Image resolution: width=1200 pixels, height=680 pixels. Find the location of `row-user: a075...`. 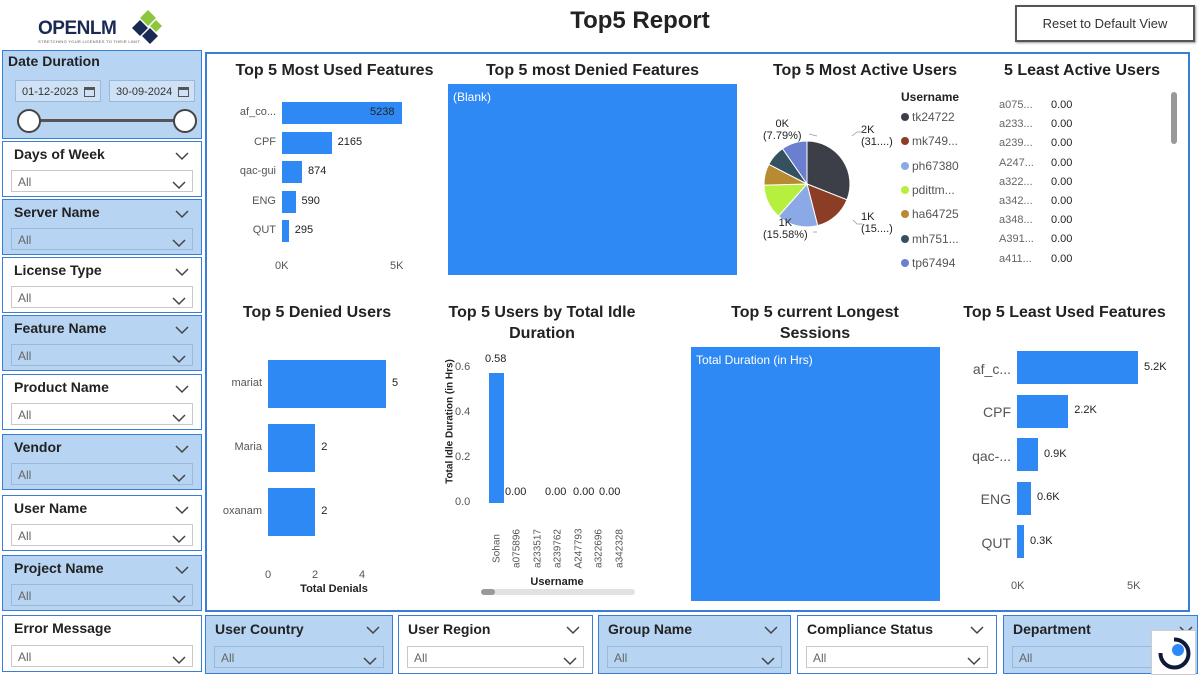

row-user: a075... is located at coordinates (1016, 105).